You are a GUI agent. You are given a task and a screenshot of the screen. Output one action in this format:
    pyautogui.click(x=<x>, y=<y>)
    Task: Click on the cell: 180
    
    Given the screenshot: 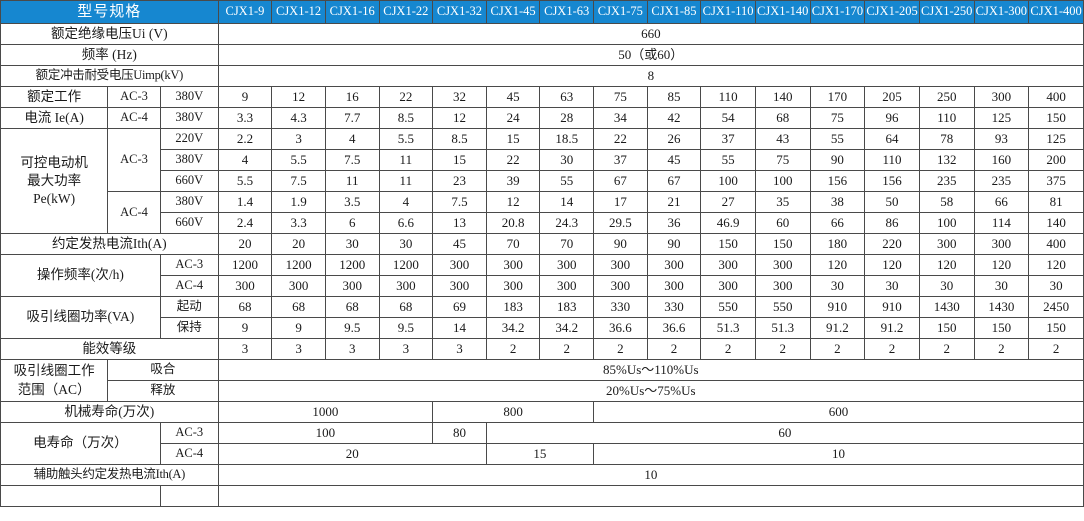 What is the action you would take?
    pyautogui.click(x=837, y=244)
    